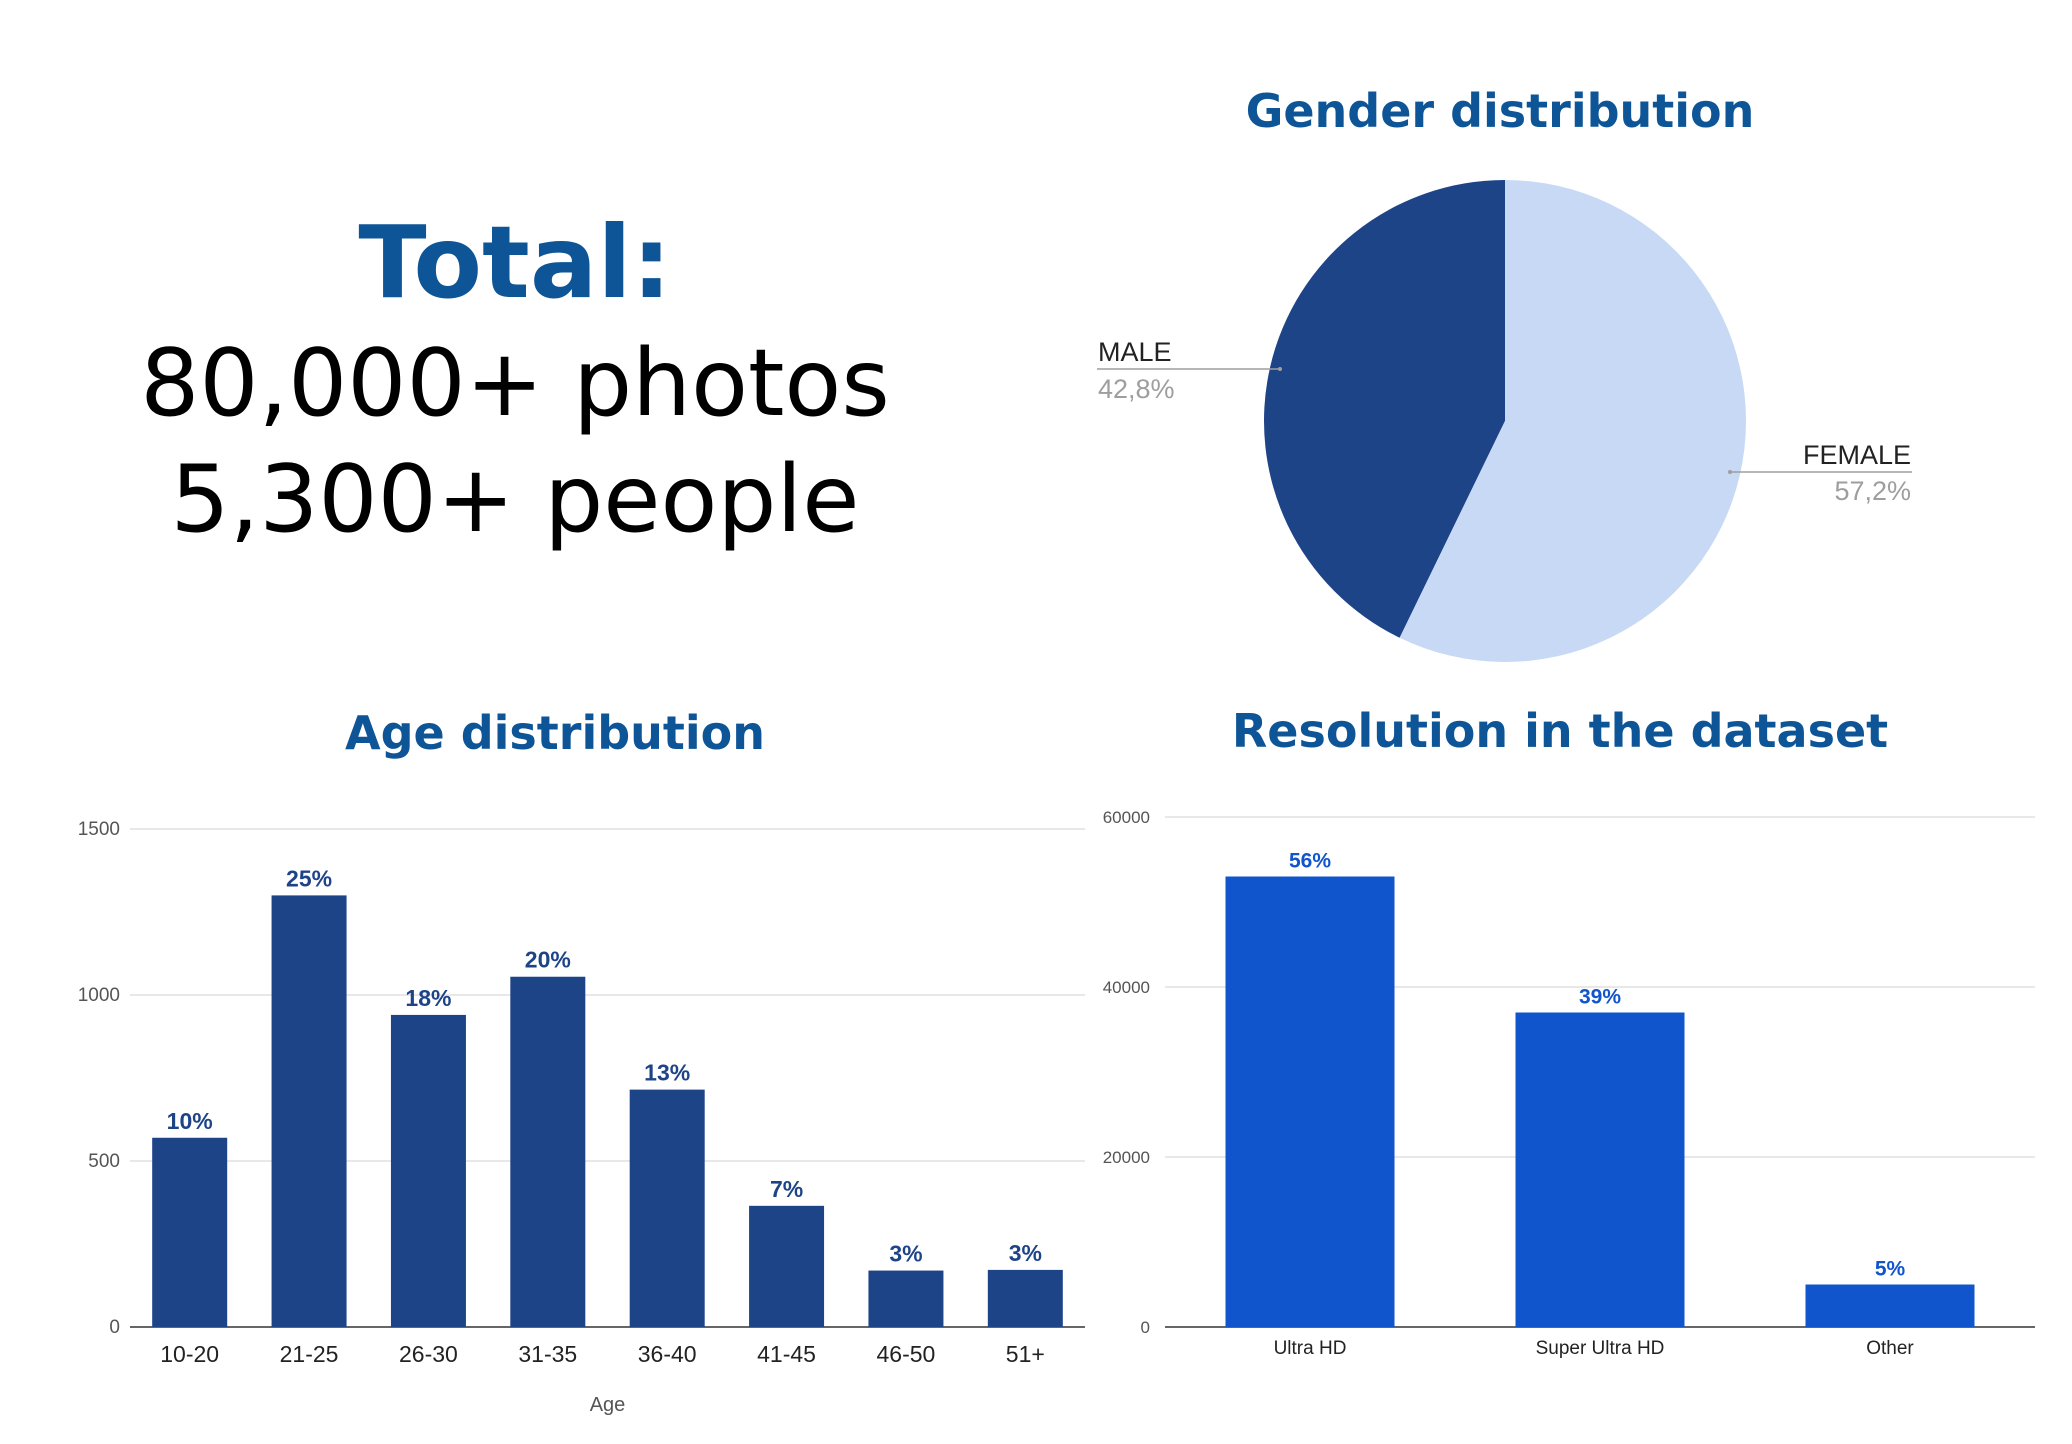 This screenshot has height=1444, width=2072. Describe the element at coordinates (1126, 1157) in the screenshot. I see `resolution-ytick-label: 20000` at that location.